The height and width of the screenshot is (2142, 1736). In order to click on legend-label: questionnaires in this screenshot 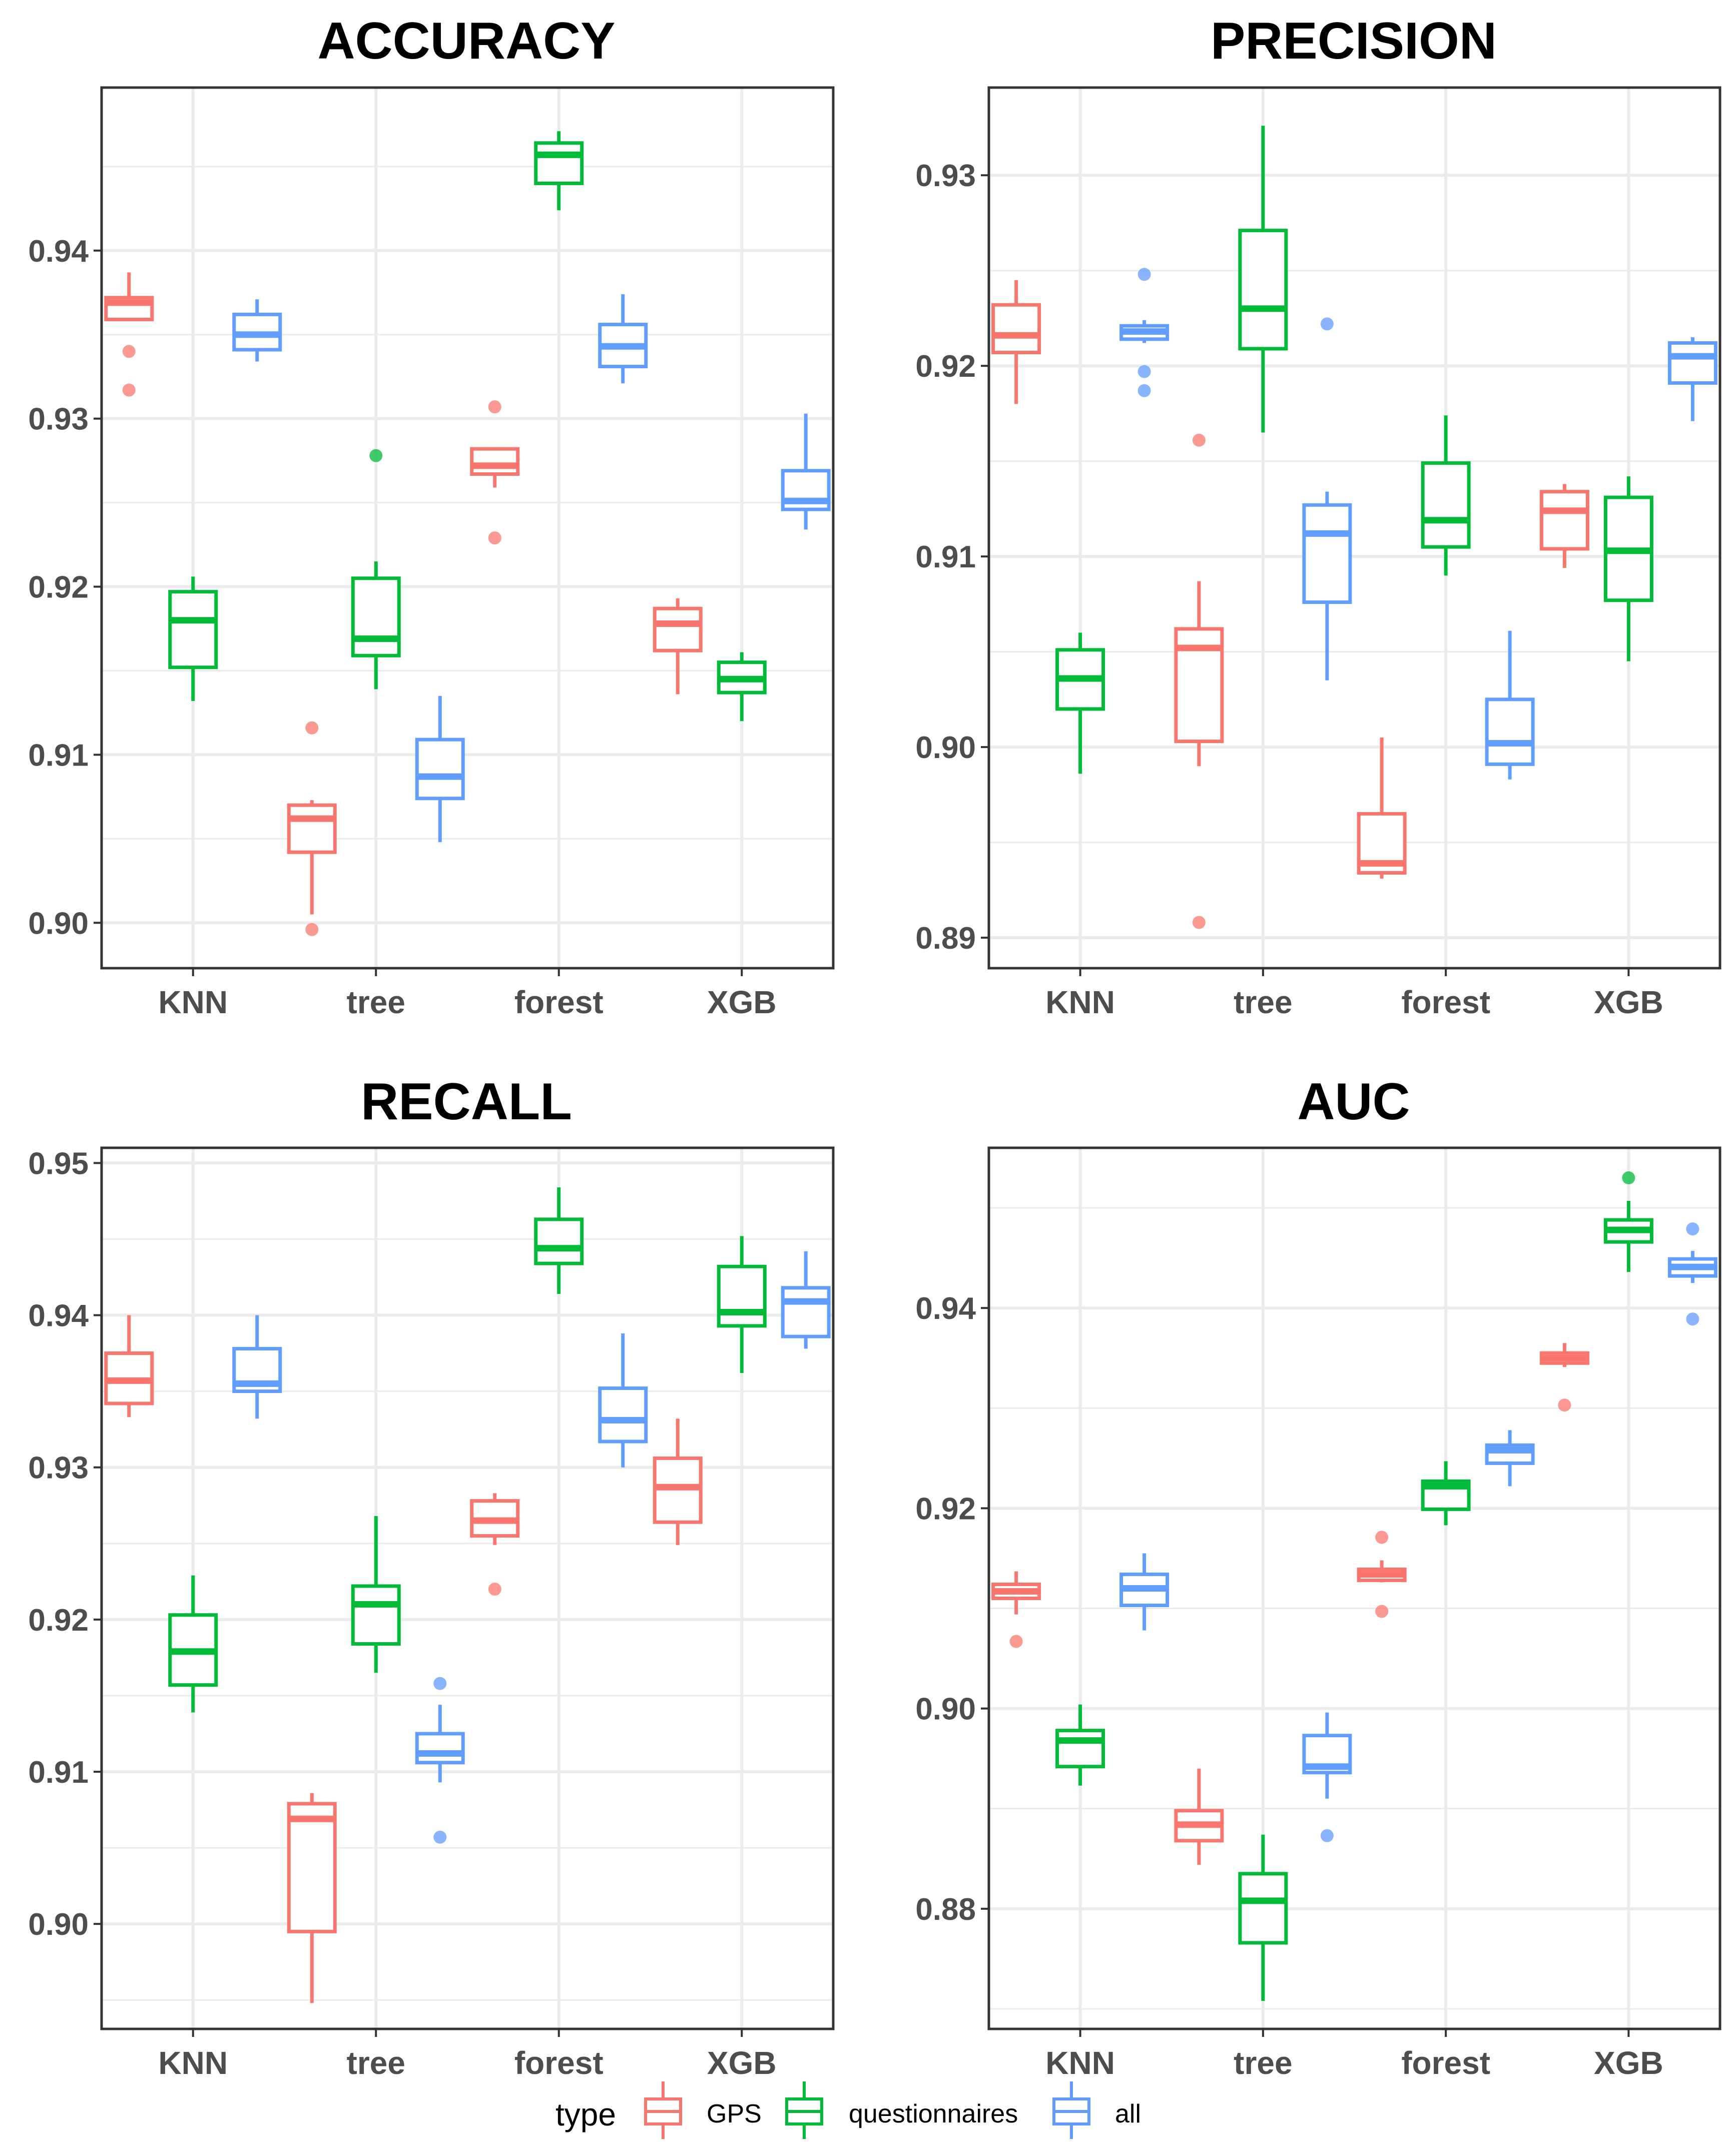, I will do `click(934, 2113)`.